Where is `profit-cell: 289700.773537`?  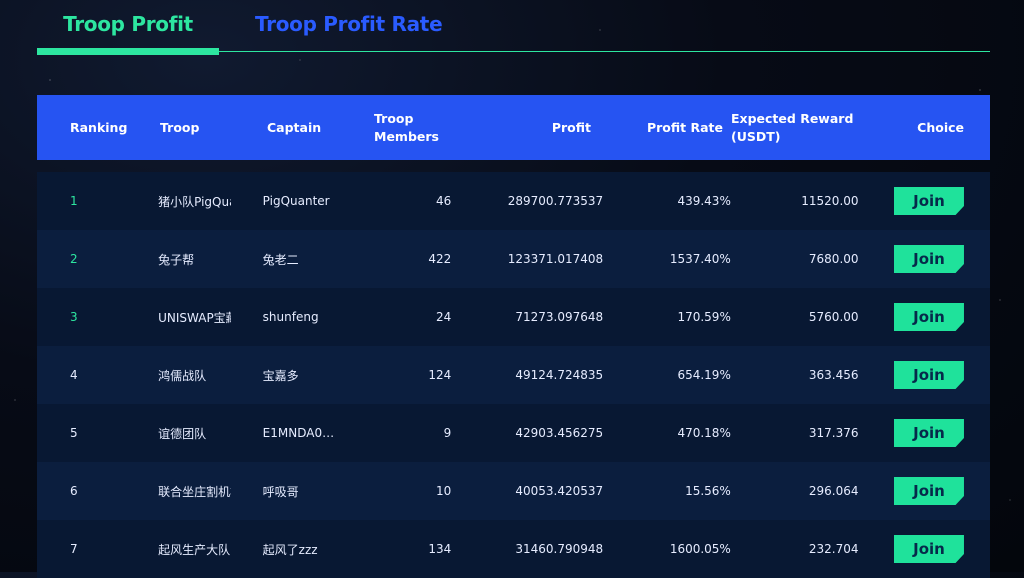 profit-cell: 289700.773537 is located at coordinates (555, 201).